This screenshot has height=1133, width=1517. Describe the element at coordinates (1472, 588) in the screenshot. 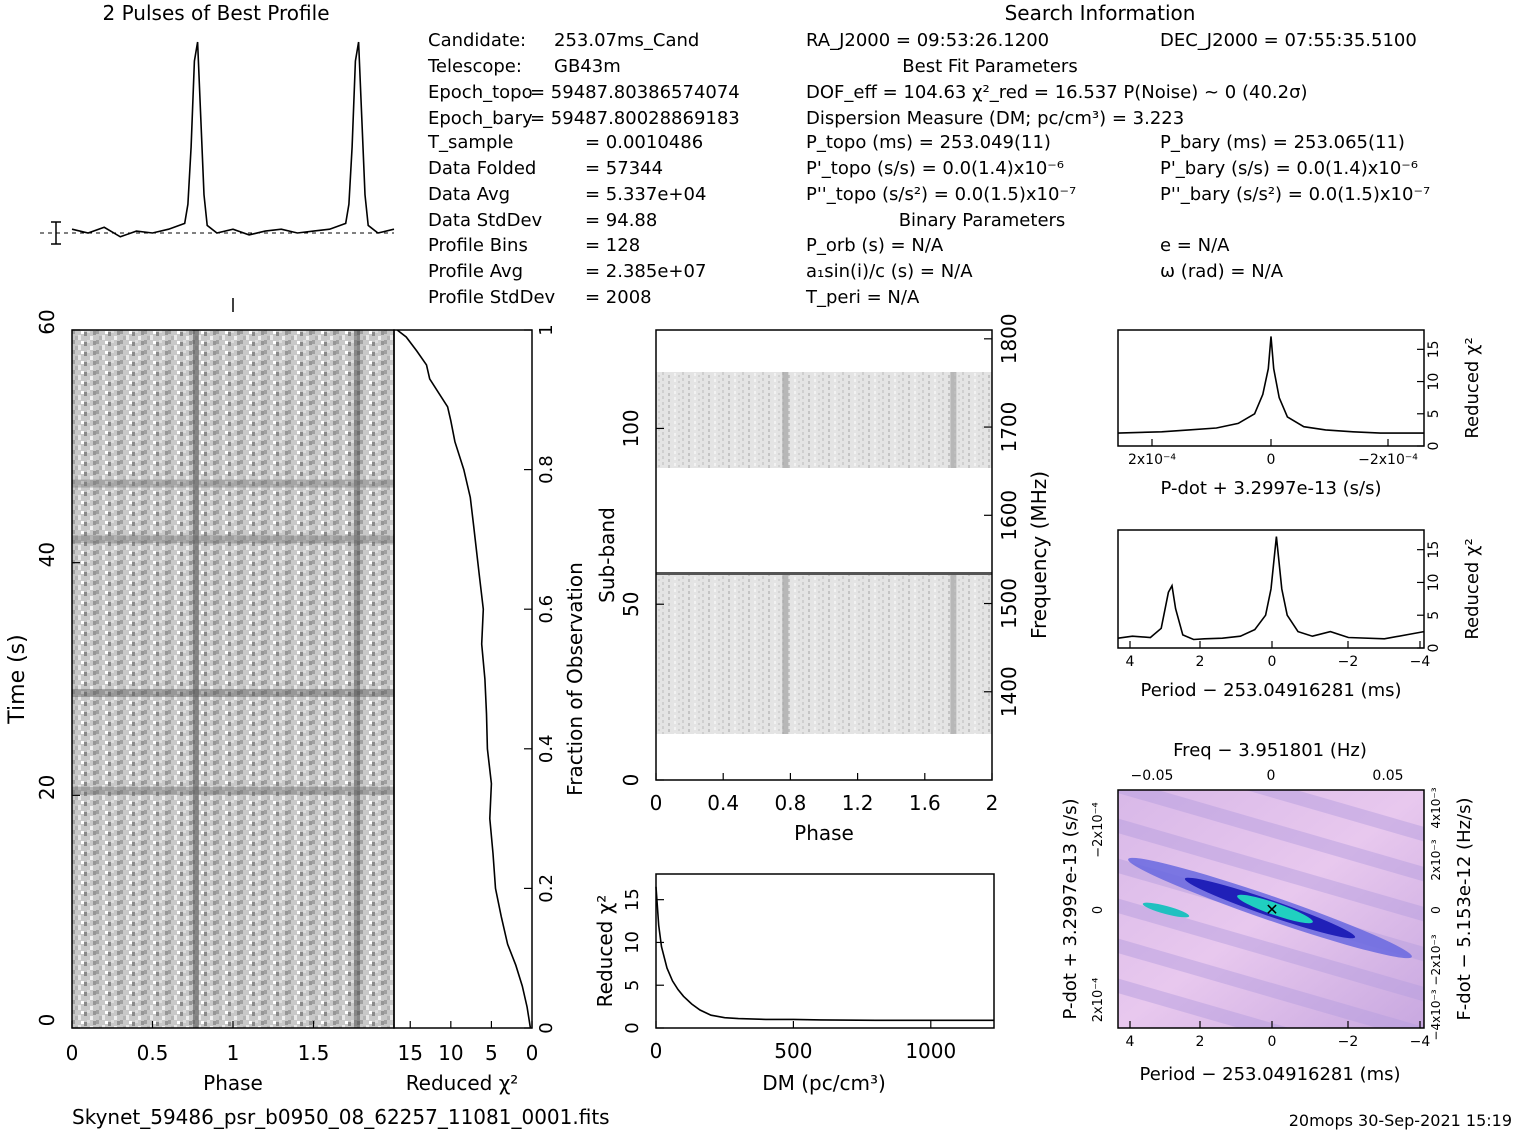

I see `period_chi-ylabel: Reduced χ²` at that location.